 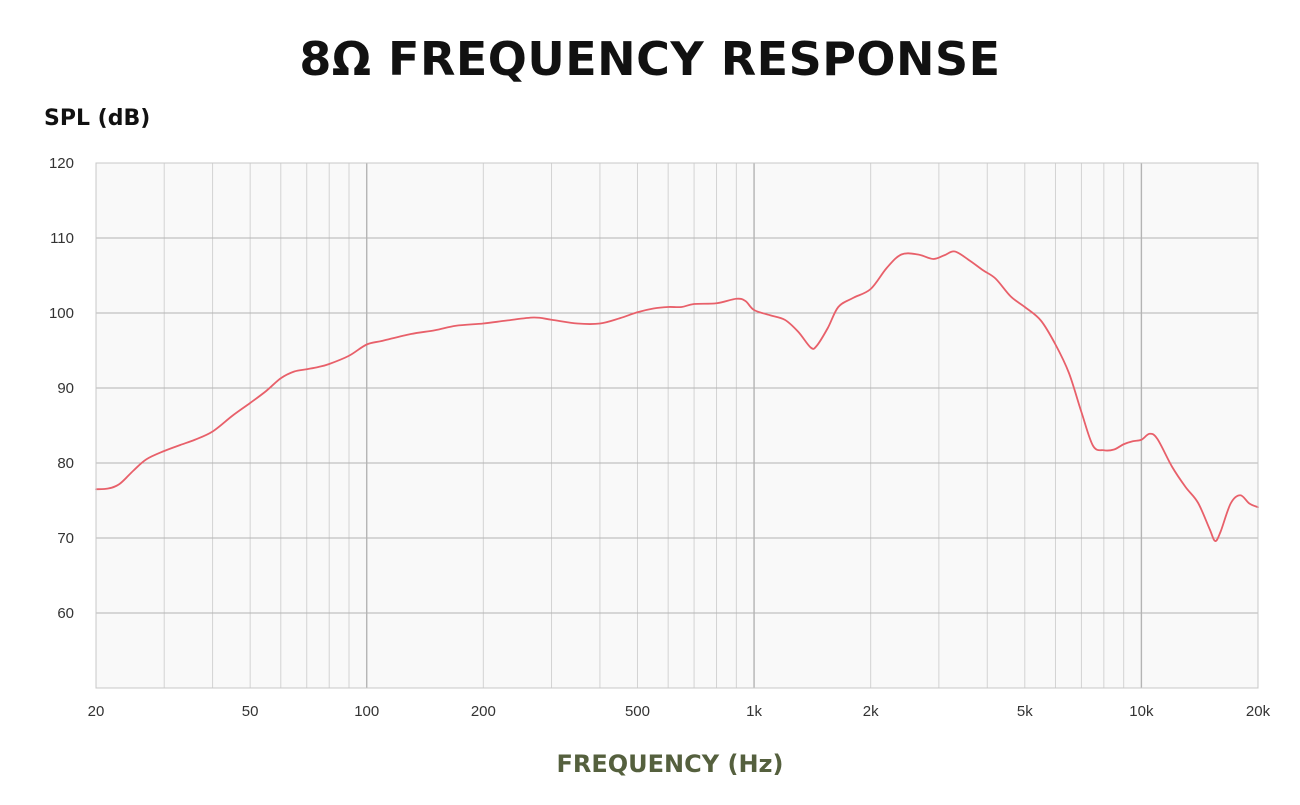 What do you see at coordinates (871, 711) in the screenshot?
I see `x-tick-label: 2k` at bounding box center [871, 711].